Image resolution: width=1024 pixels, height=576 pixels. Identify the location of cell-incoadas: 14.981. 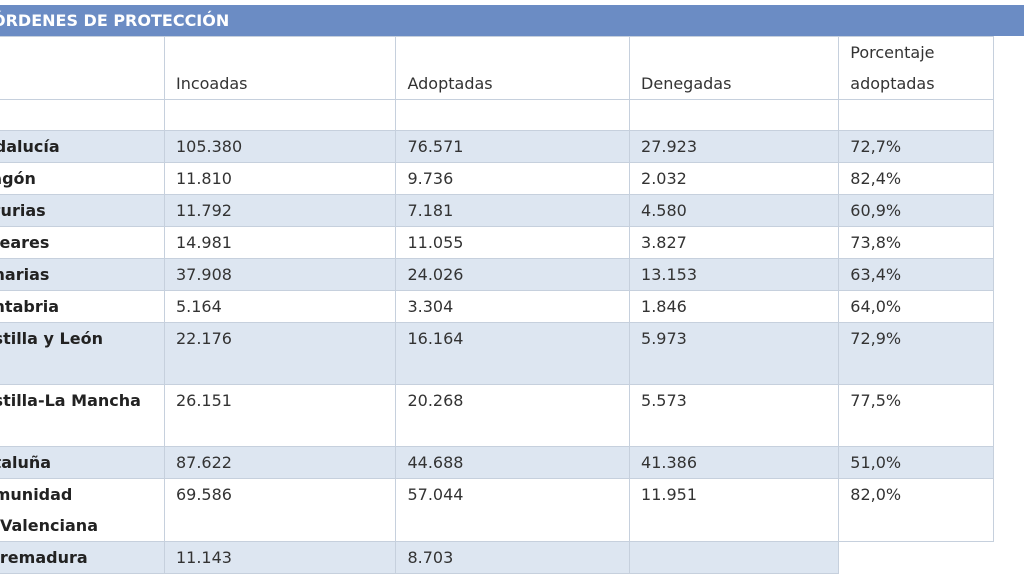
(280, 242).